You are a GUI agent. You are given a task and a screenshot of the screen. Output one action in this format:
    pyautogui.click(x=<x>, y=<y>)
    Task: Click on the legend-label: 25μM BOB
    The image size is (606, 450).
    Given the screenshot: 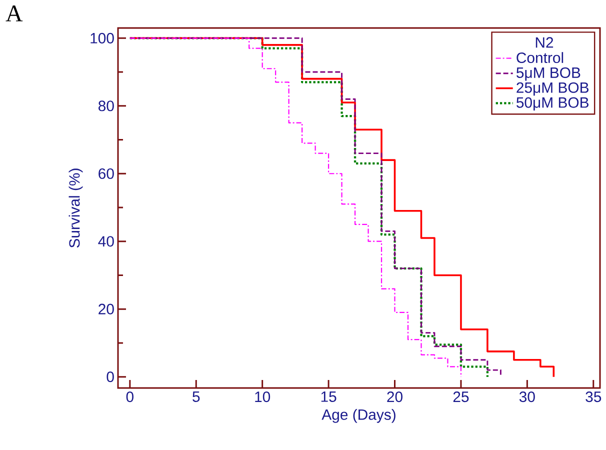 What is the action you would take?
    pyautogui.click(x=552, y=89)
    